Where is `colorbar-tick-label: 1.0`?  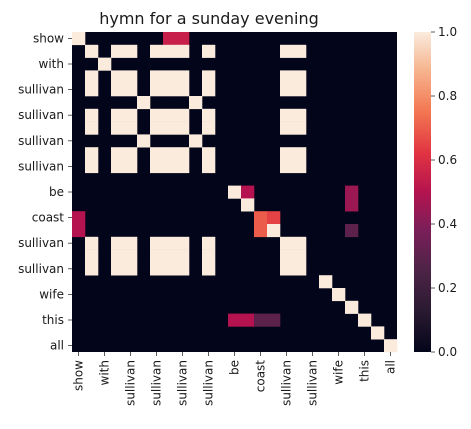 colorbar-tick-label: 1.0 is located at coordinates (447, 32).